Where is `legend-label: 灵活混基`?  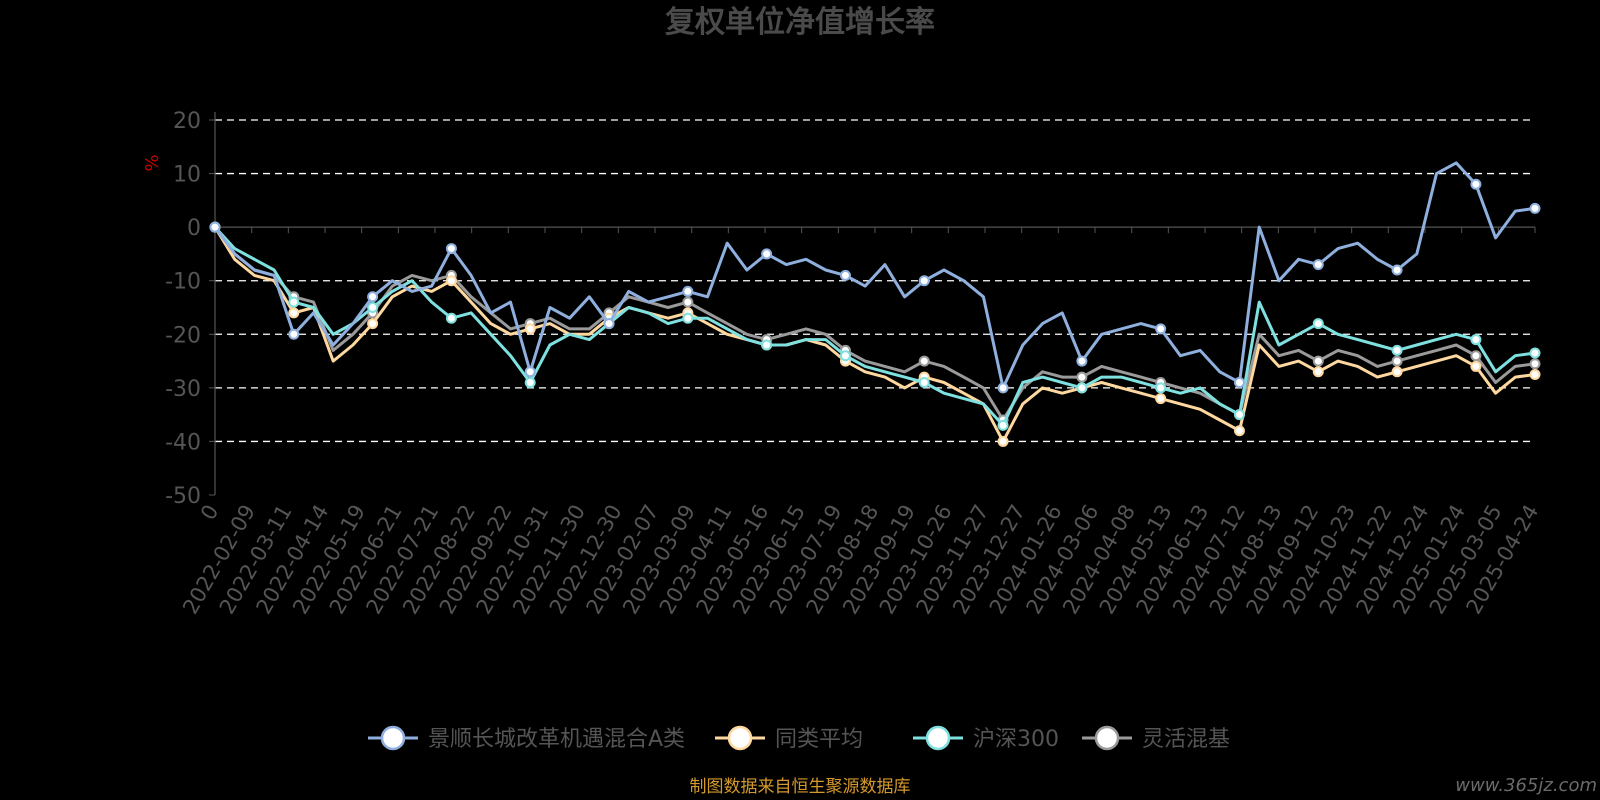 legend-label: 灵活混基 is located at coordinates (1186, 739).